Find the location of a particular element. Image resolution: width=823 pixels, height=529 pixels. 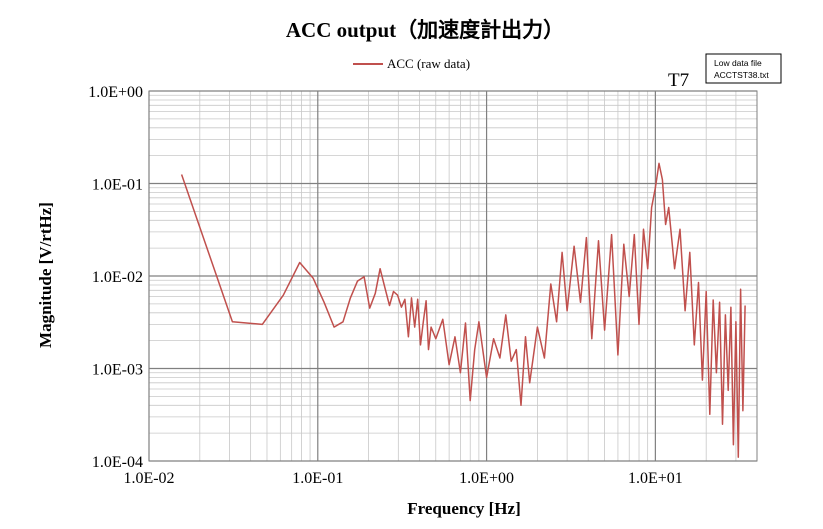

file-note-line-2: ACCTST38.txt is located at coordinates (741, 75).